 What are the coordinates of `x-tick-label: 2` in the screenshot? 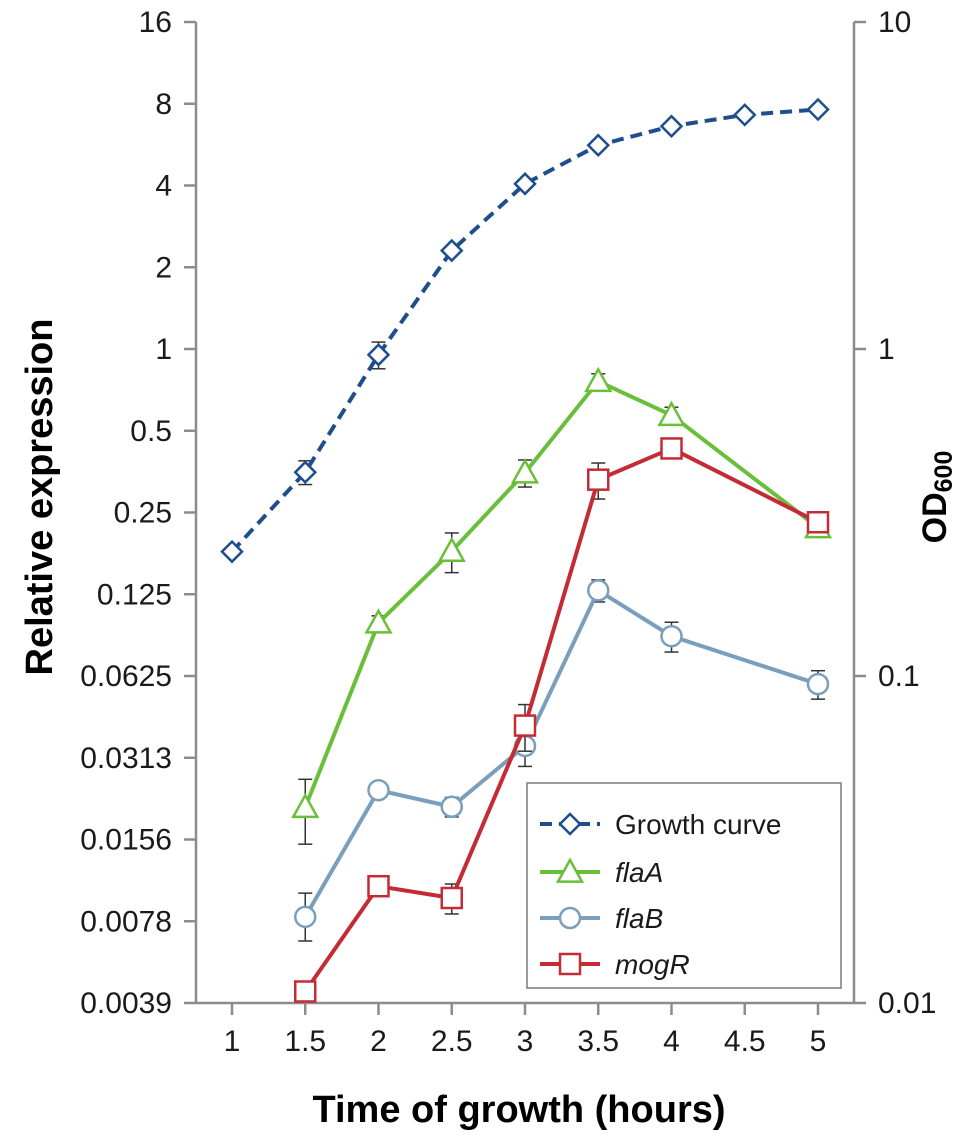 It's located at (378, 1041).